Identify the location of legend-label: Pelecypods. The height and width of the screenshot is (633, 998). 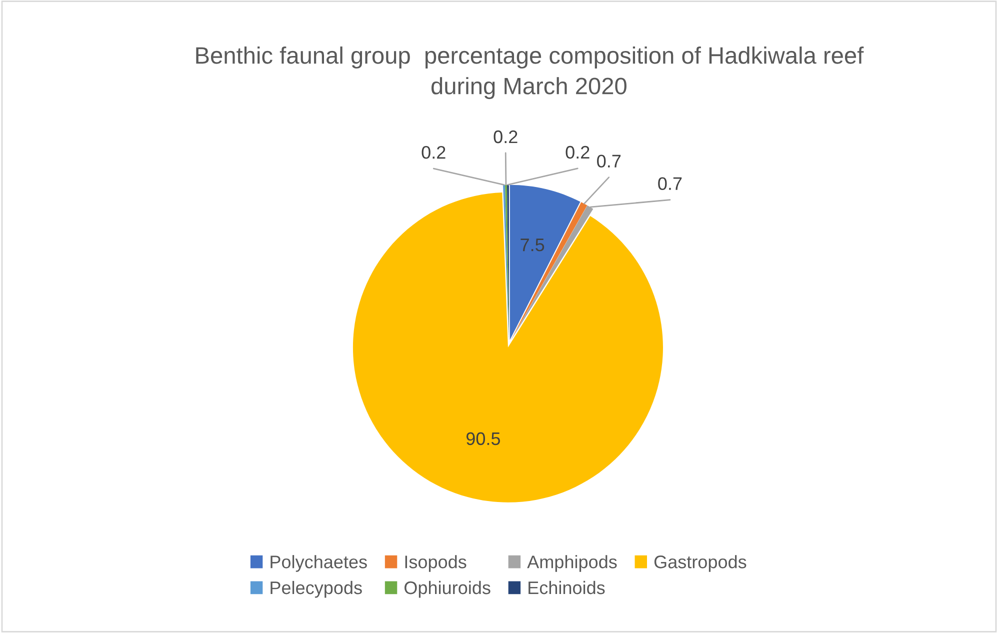
(316, 589).